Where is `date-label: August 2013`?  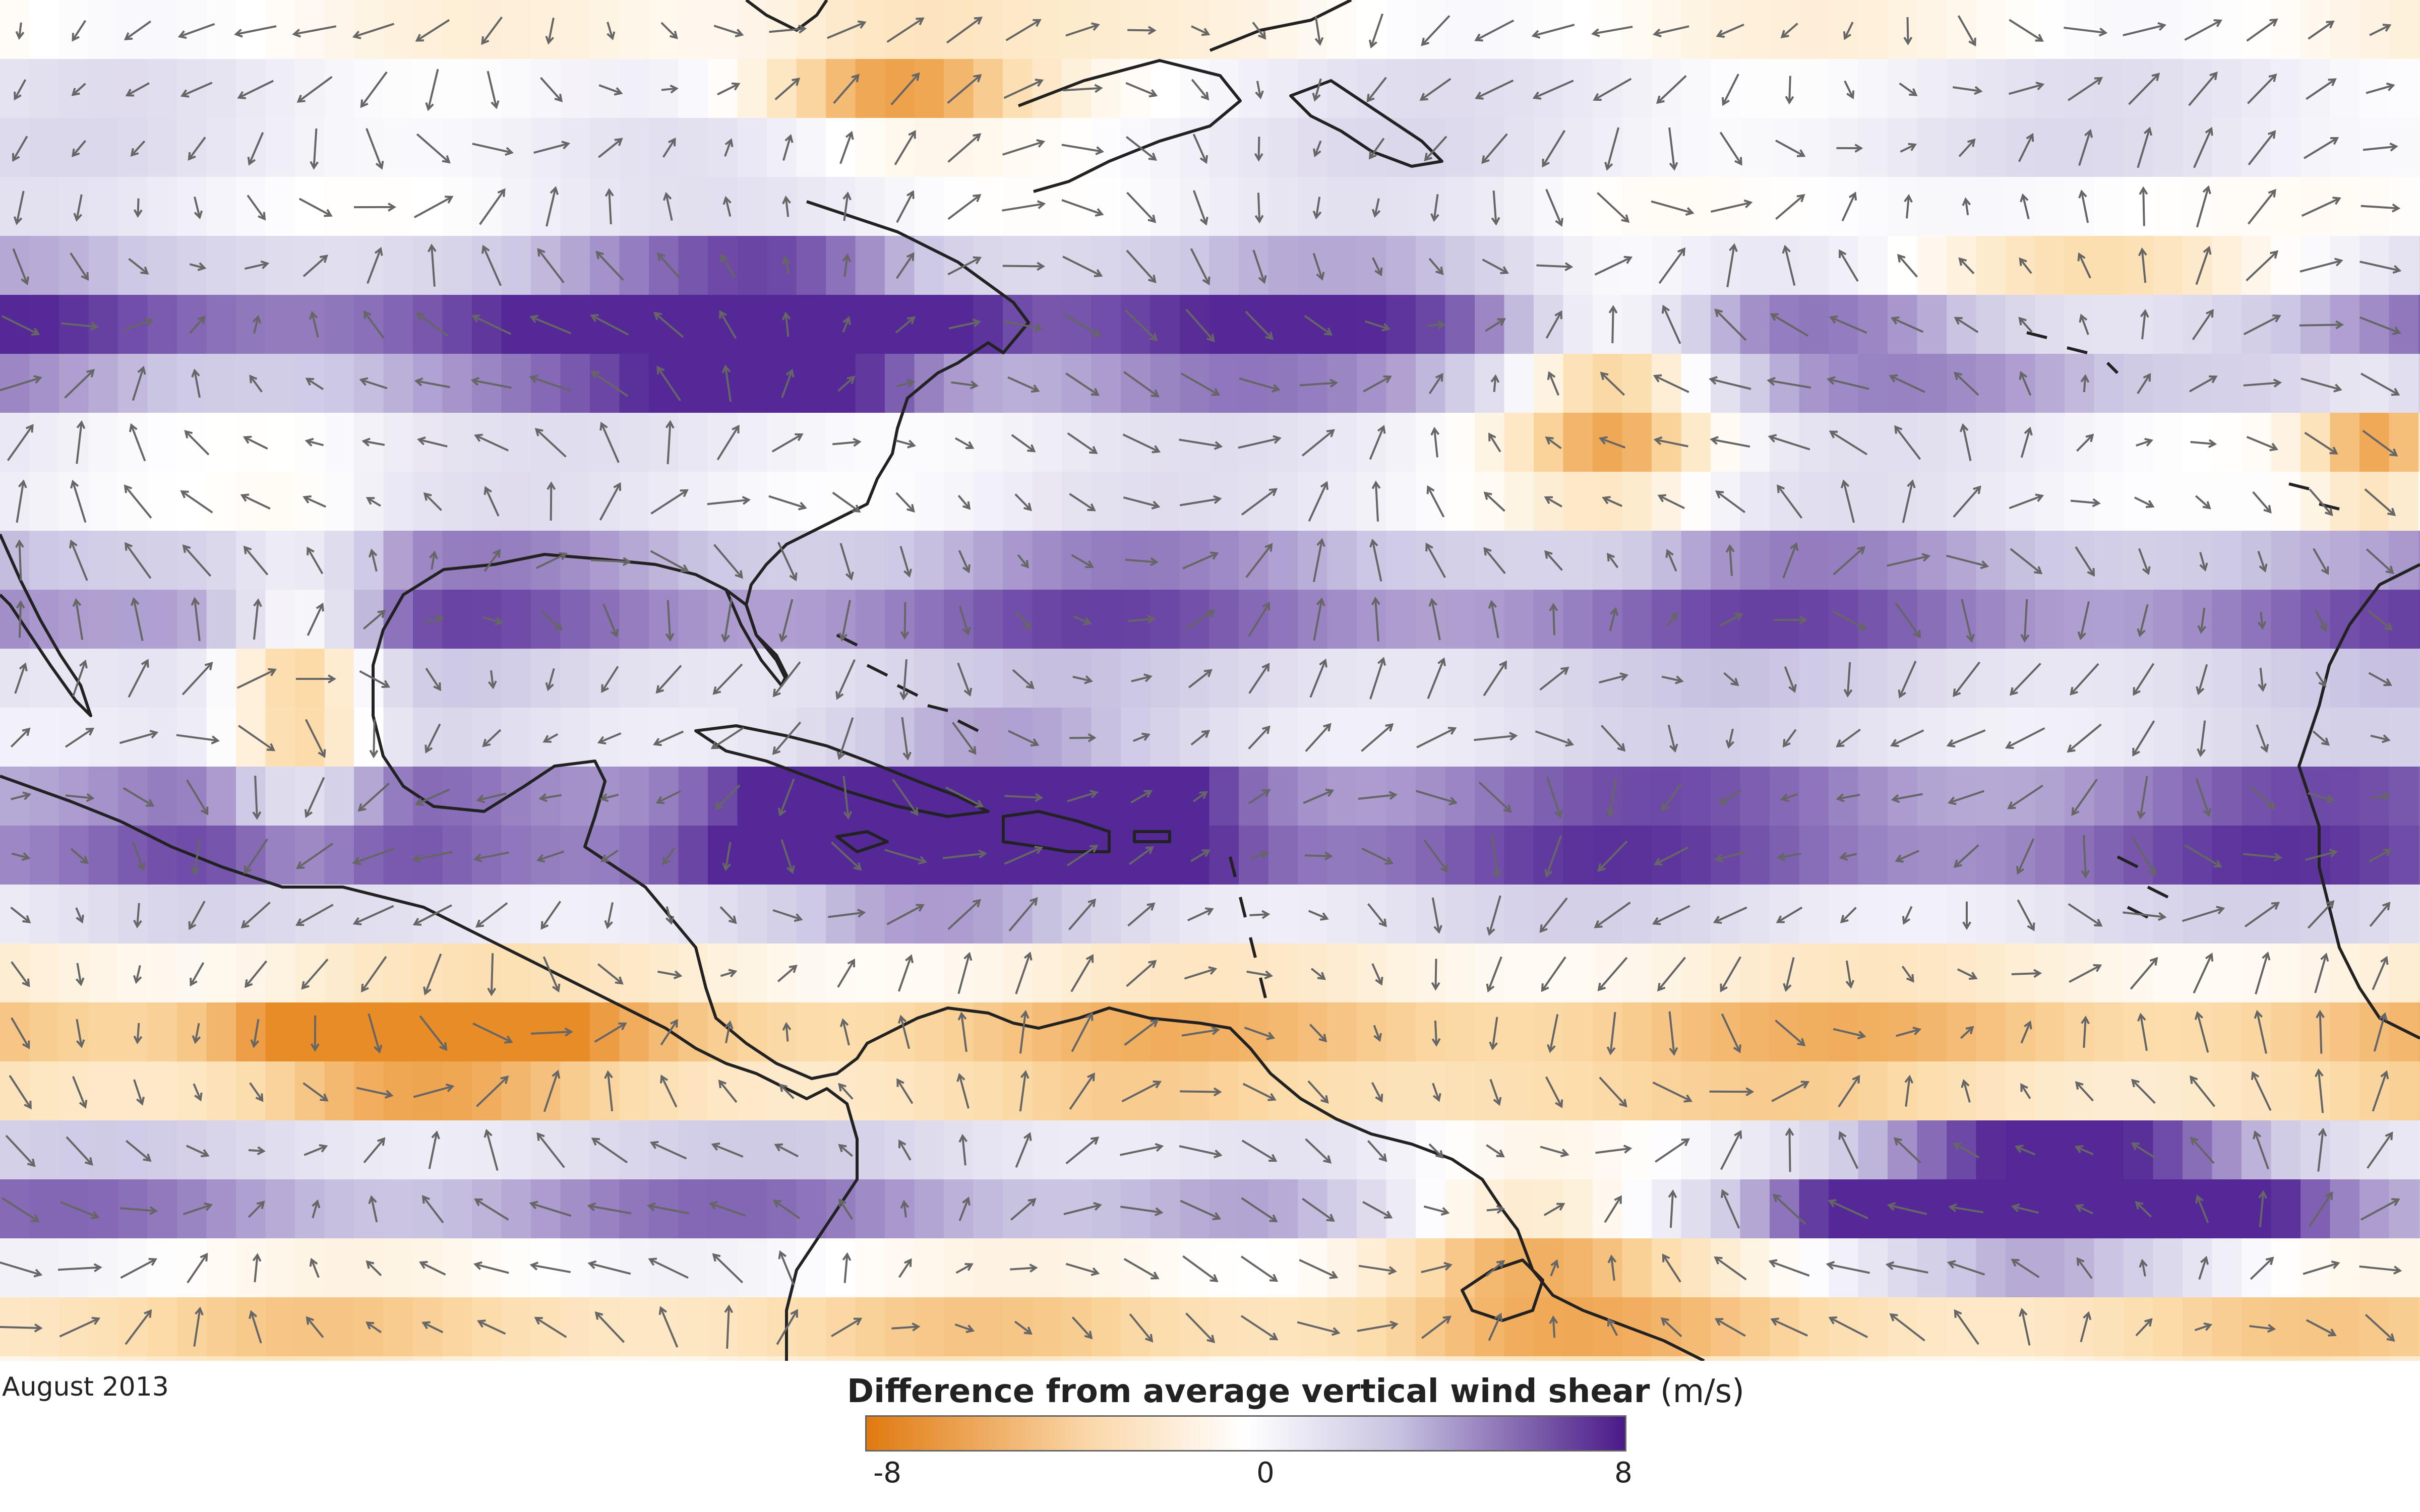 date-label: August 2013 is located at coordinates (85, 1387).